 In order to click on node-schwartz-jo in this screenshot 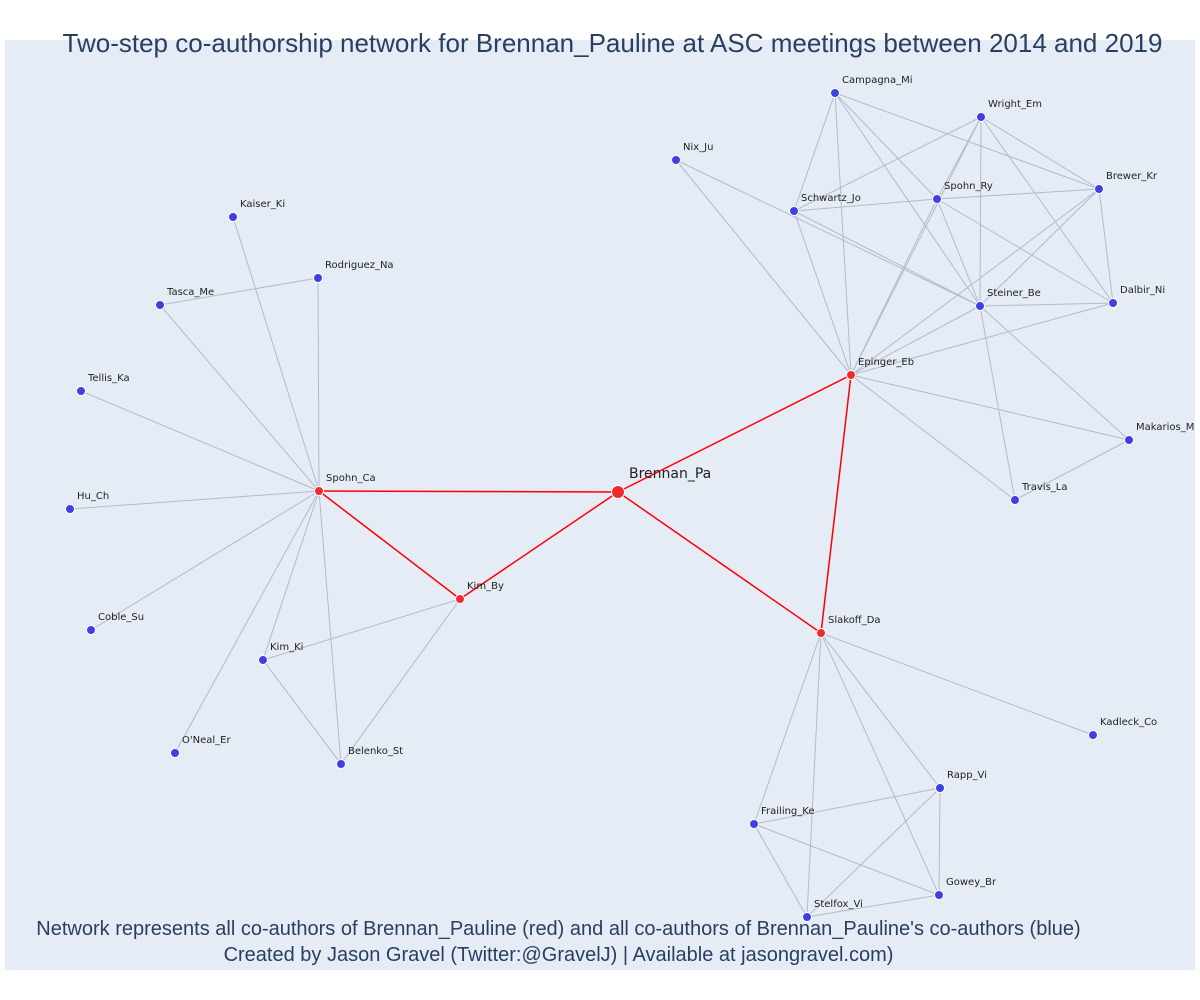, I will do `click(794, 211)`.